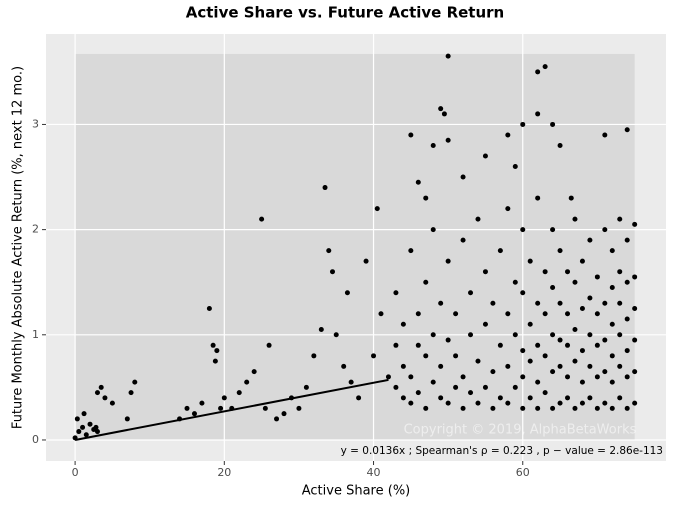  What do you see at coordinates (374, 472) in the screenshot?
I see `x-tick-label: 40` at bounding box center [374, 472].